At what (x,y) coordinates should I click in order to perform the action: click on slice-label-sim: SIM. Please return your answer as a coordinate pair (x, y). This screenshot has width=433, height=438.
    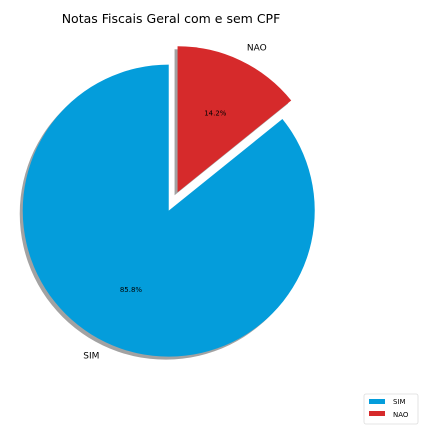
    Looking at the image, I should click on (91, 357).